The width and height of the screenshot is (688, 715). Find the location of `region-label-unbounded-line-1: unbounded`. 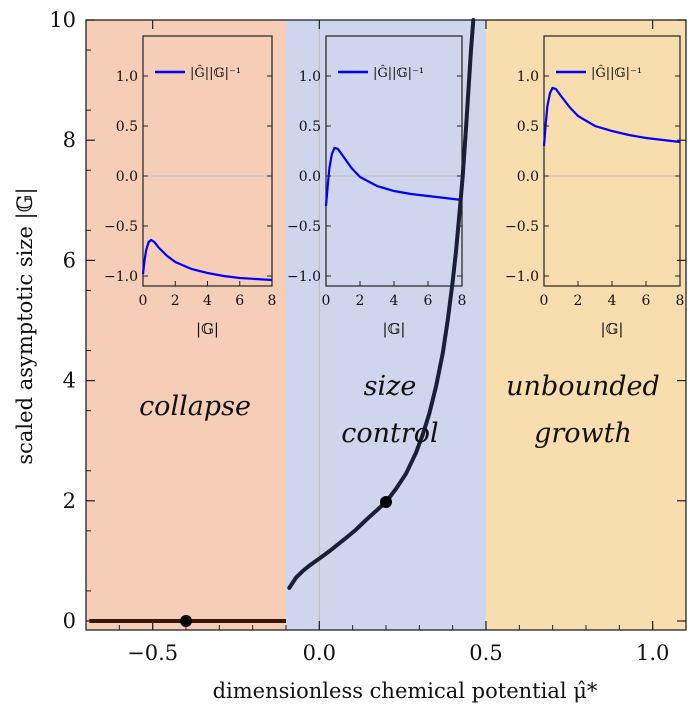

region-label-unbounded-line-1: unbounded is located at coordinates (583, 386).